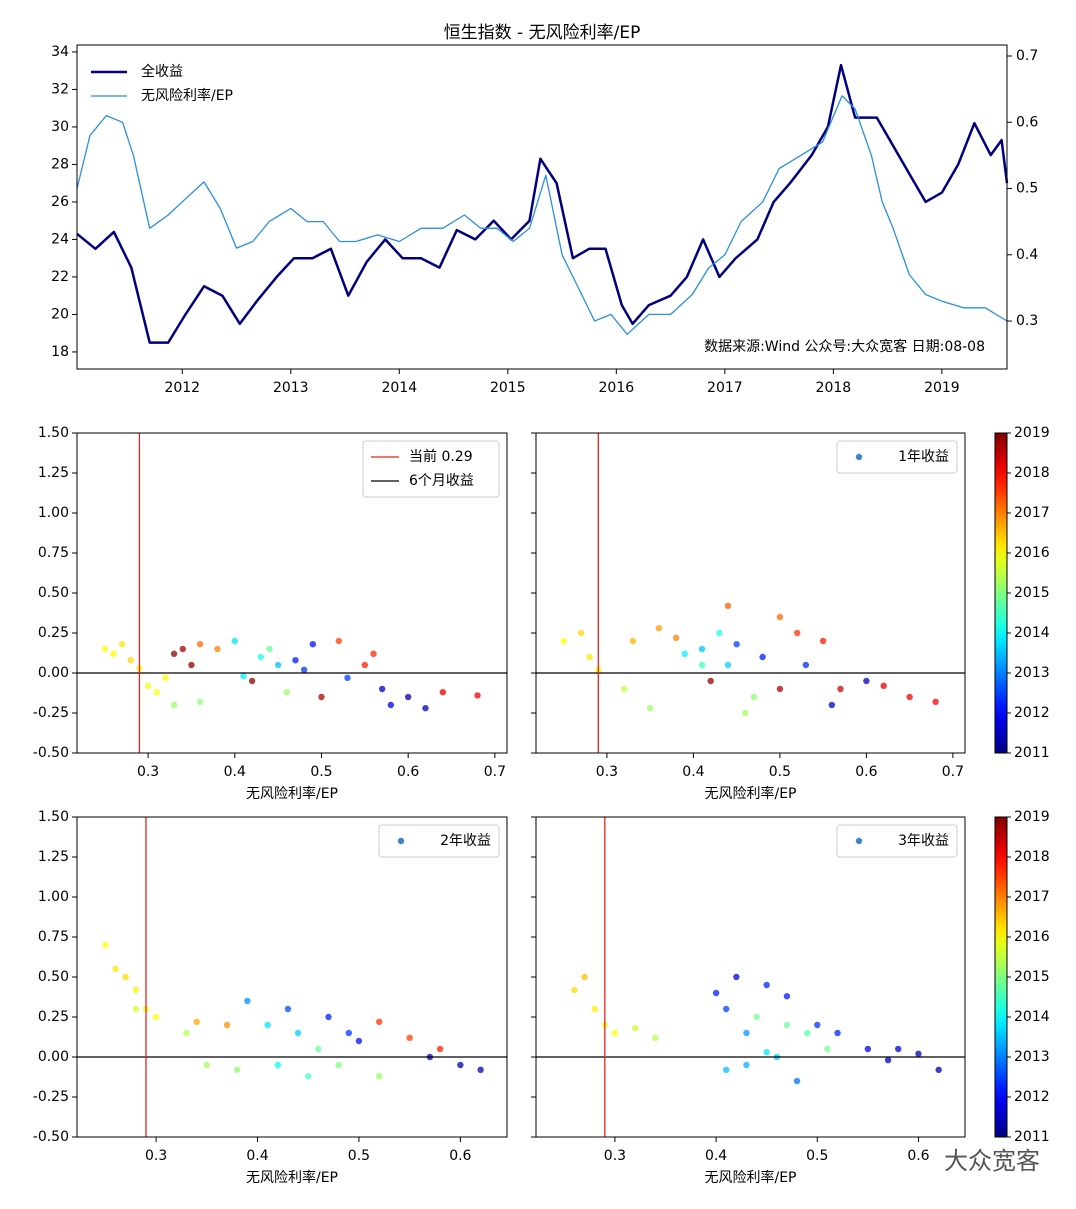 Image resolution: width=1076 pixels, height=1209 pixels. What do you see at coordinates (53, 1057) in the screenshot?
I see `y-tick-label: 0.00` at bounding box center [53, 1057].